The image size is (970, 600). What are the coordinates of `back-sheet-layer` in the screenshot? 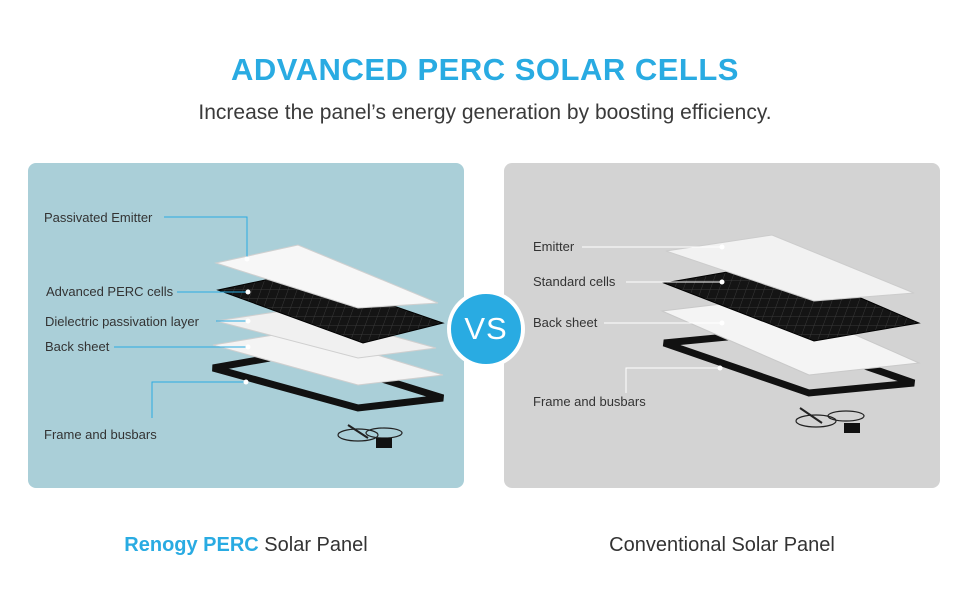 It's located at (328, 358).